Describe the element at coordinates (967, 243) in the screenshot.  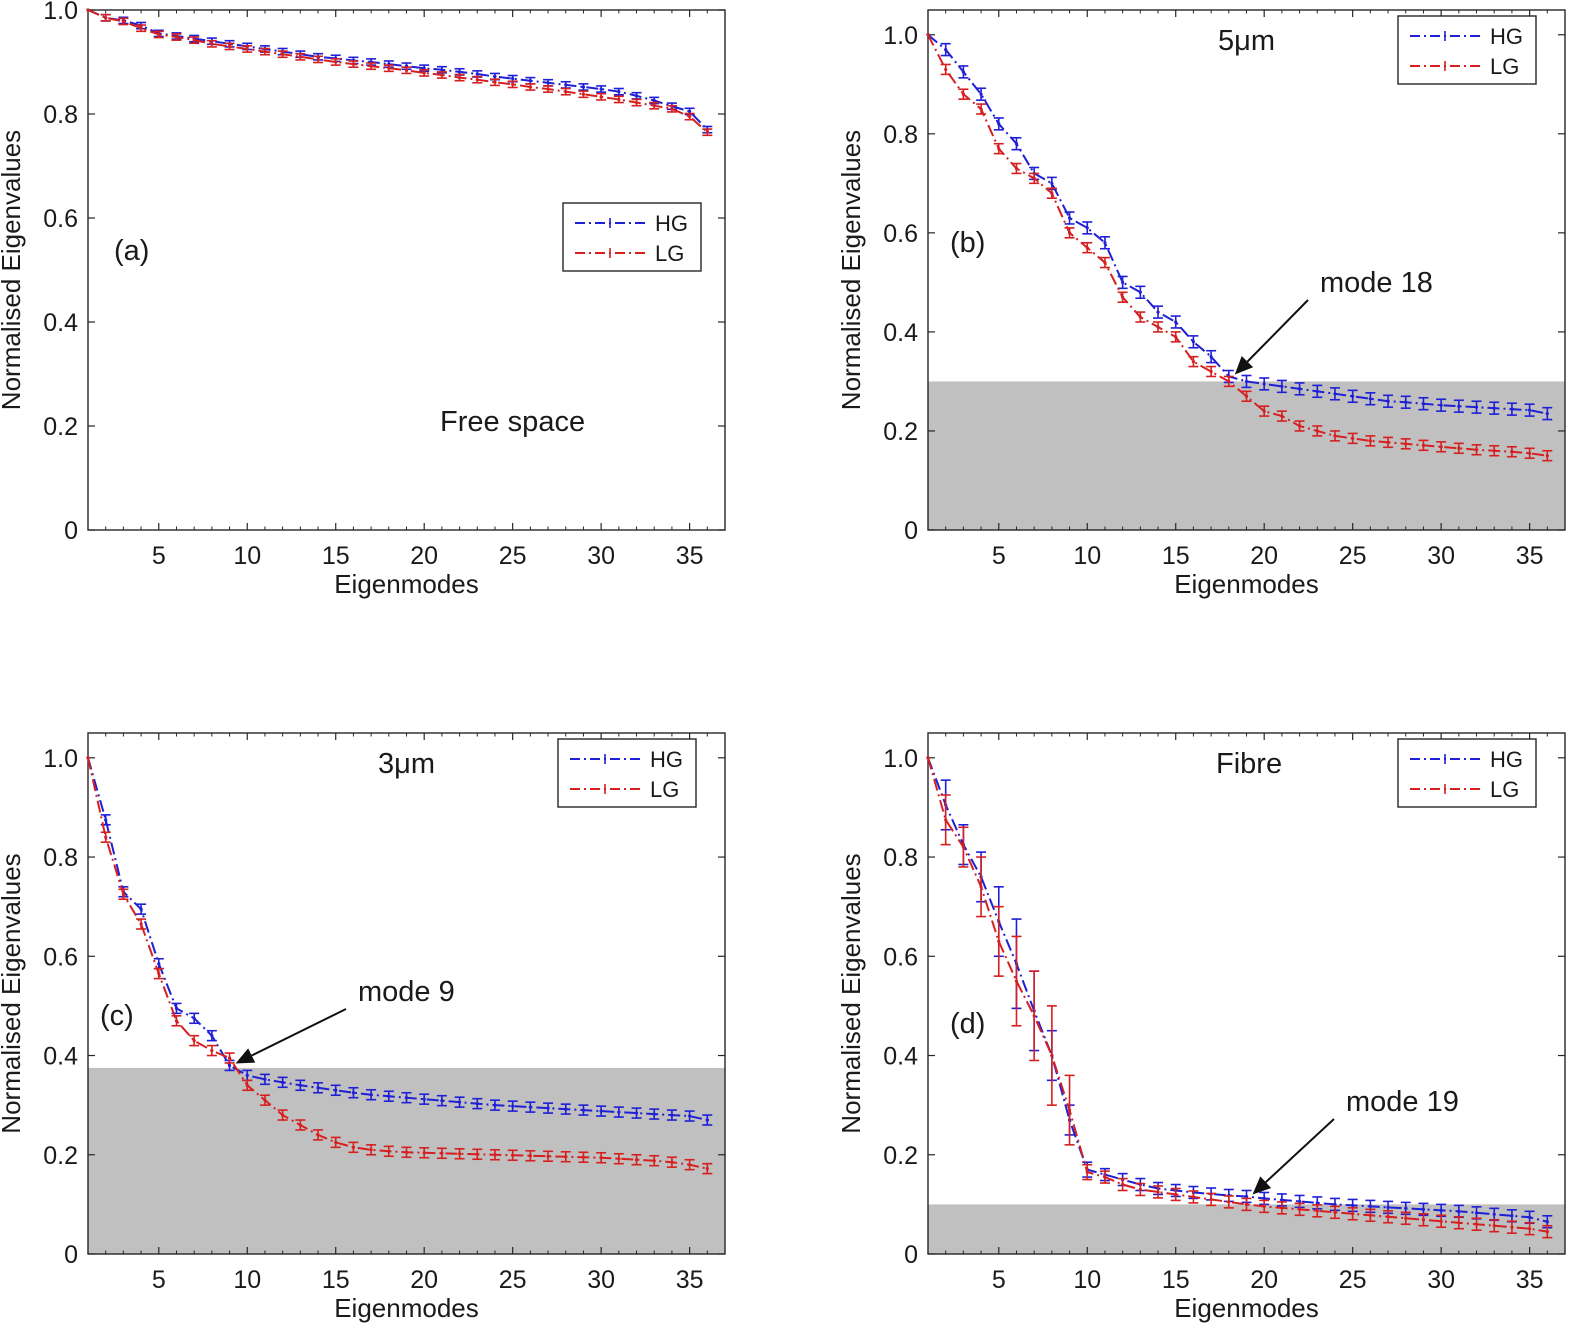
I see `panel-label: (b)` at that location.